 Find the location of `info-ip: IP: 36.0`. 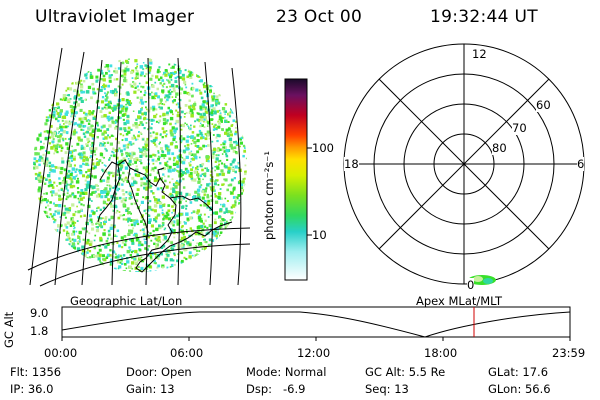

info-ip: IP: 36.0 is located at coordinates (32, 389).